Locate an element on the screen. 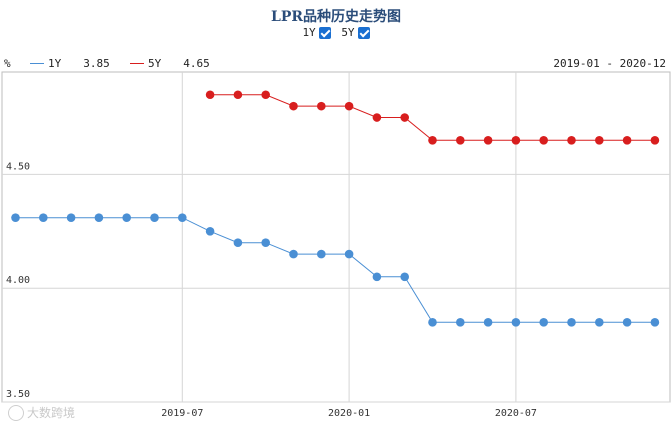  date-range: 2019-01 - 2020-12 is located at coordinates (609, 63).